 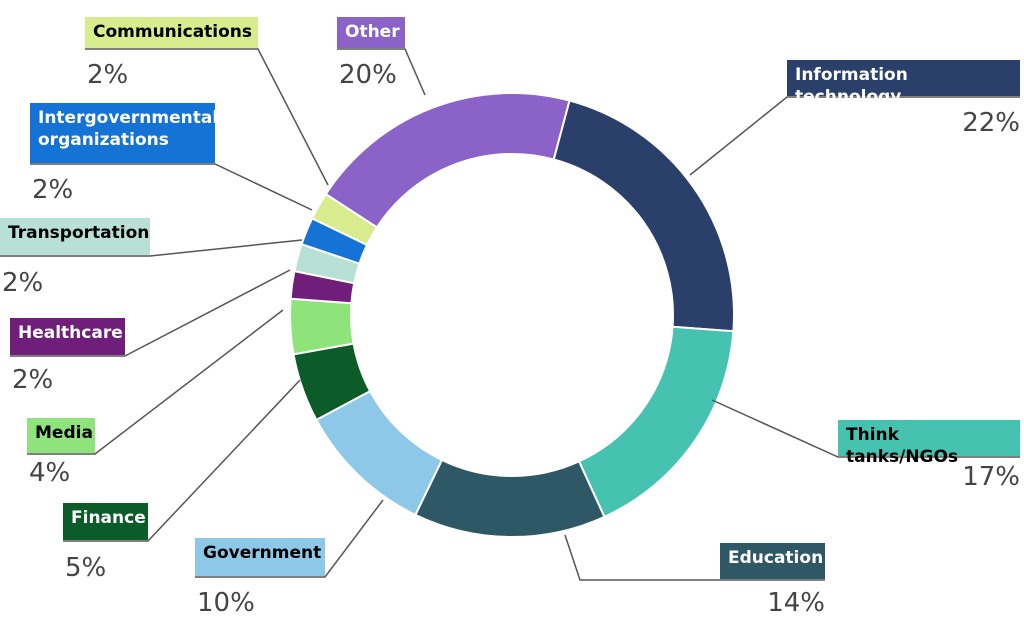 I want to click on category-label: Other, so click(x=371, y=32).